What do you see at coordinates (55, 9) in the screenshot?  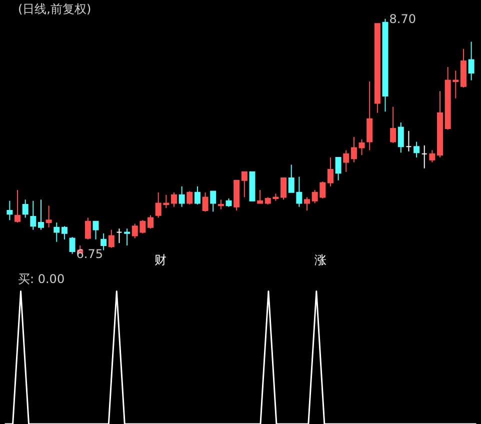 I see `chart-title: (日线,前复权)` at bounding box center [55, 9].